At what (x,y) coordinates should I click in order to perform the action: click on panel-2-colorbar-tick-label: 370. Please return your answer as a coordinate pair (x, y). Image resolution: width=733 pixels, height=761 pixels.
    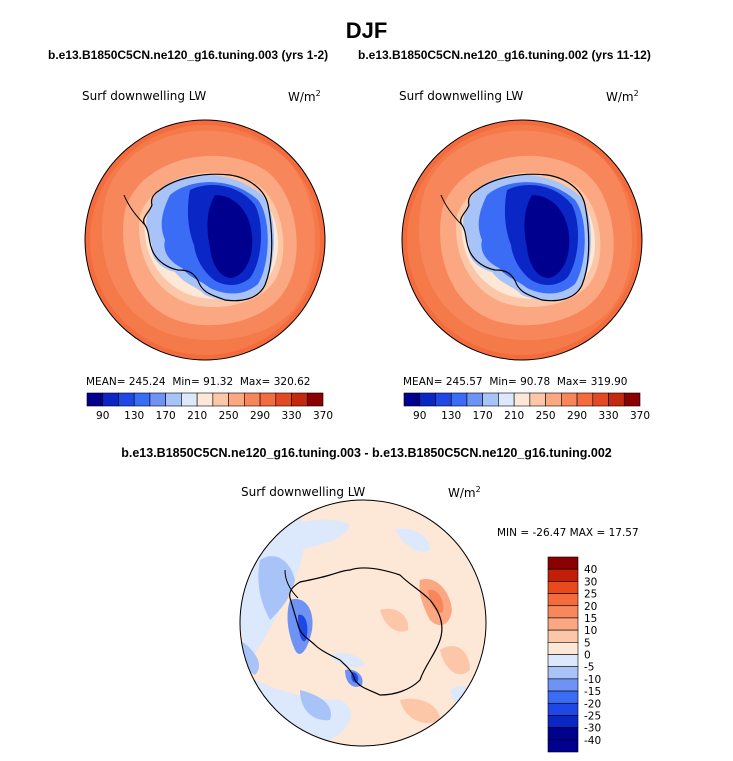
    Looking at the image, I should click on (640, 416).